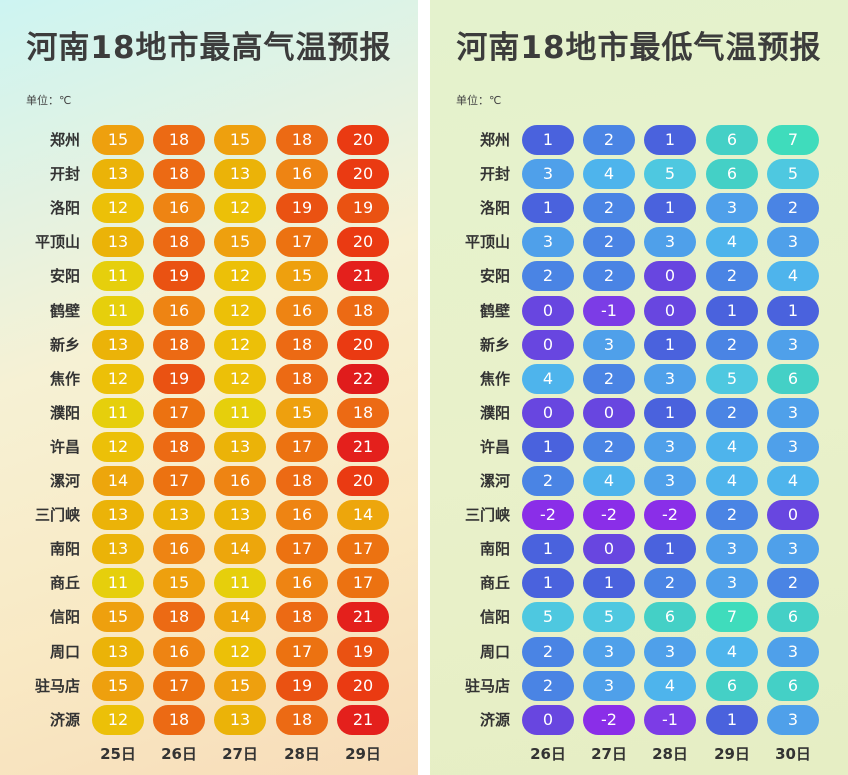 The height and width of the screenshot is (775, 848). What do you see at coordinates (64, 446) in the screenshot?
I see `city-label: 许昌` at bounding box center [64, 446].